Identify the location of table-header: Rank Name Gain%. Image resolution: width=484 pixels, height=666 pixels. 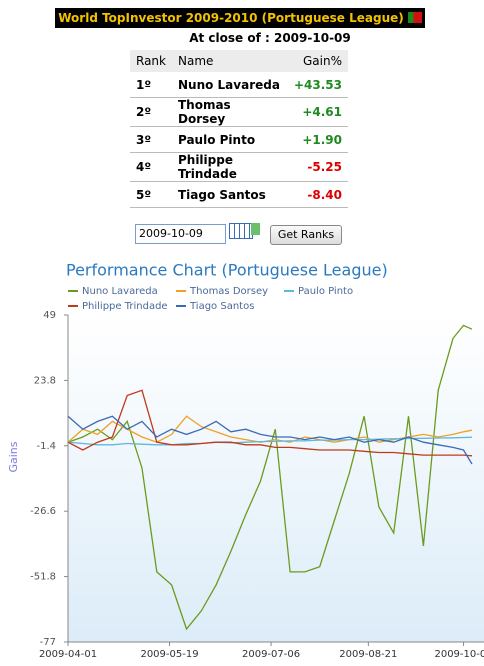
(239, 61).